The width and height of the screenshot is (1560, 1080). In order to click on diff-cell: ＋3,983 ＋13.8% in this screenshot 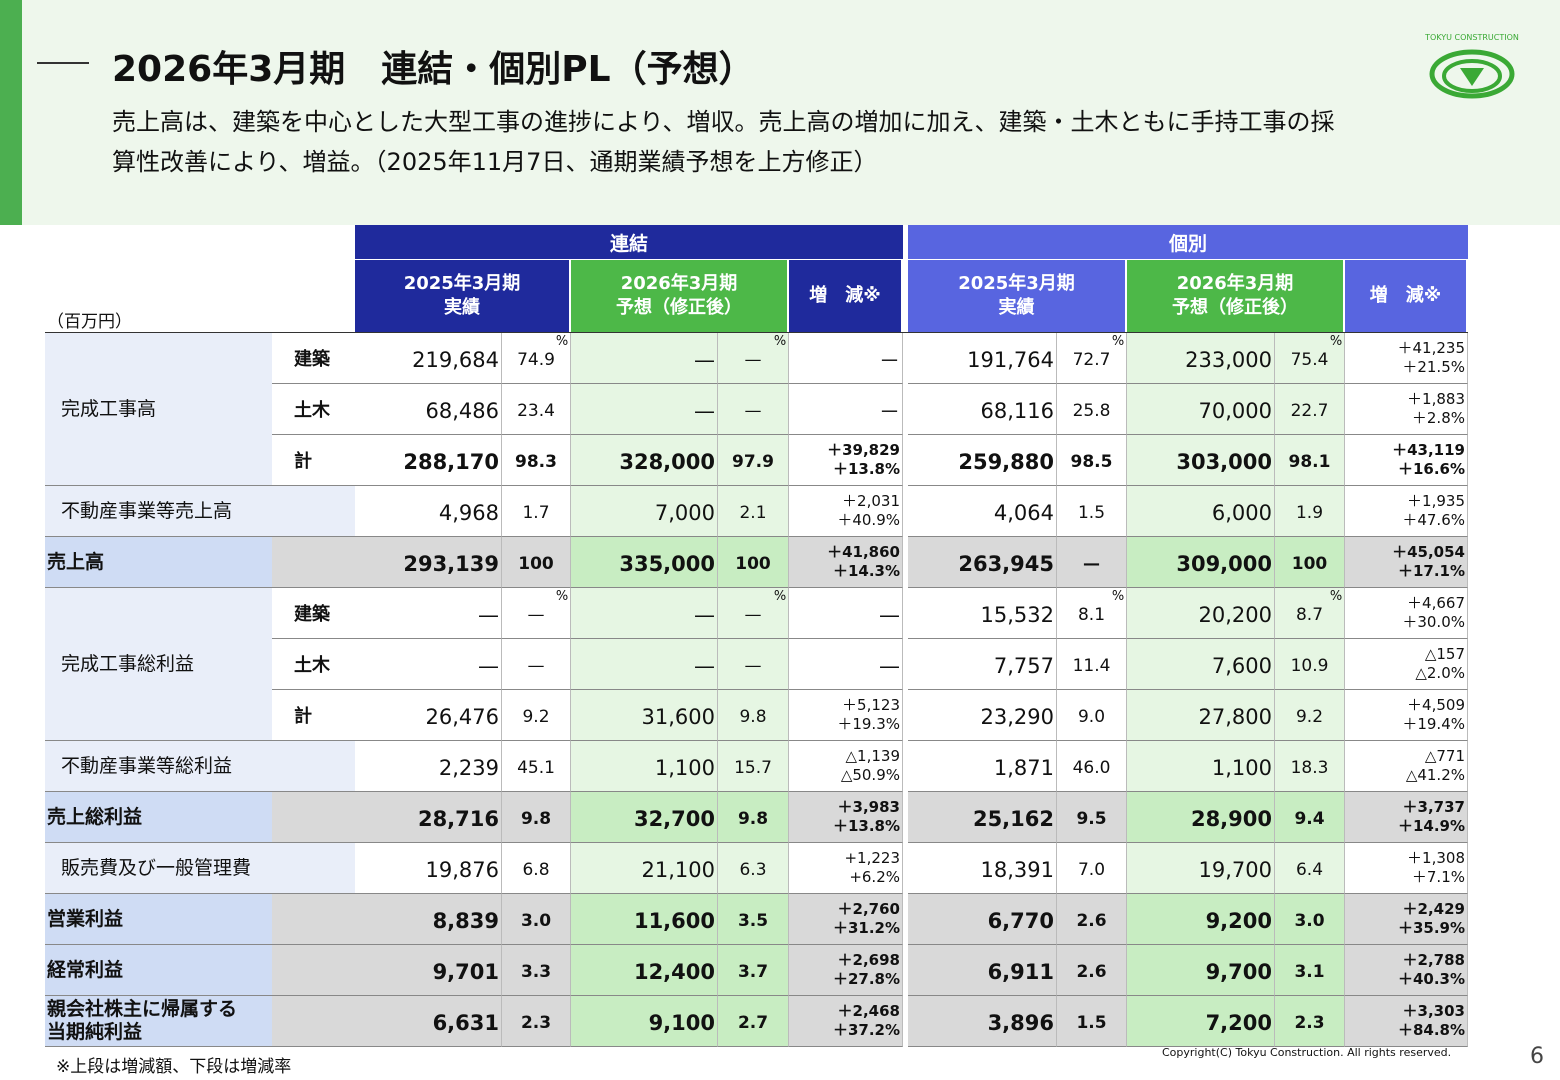, I will do `click(846, 817)`.